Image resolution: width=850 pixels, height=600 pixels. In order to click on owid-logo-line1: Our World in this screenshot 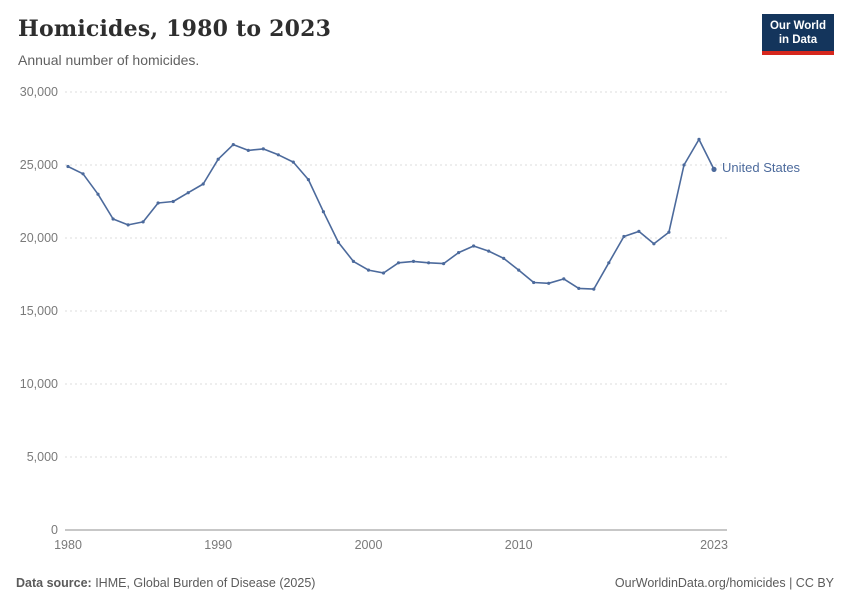, I will do `click(797, 26)`.